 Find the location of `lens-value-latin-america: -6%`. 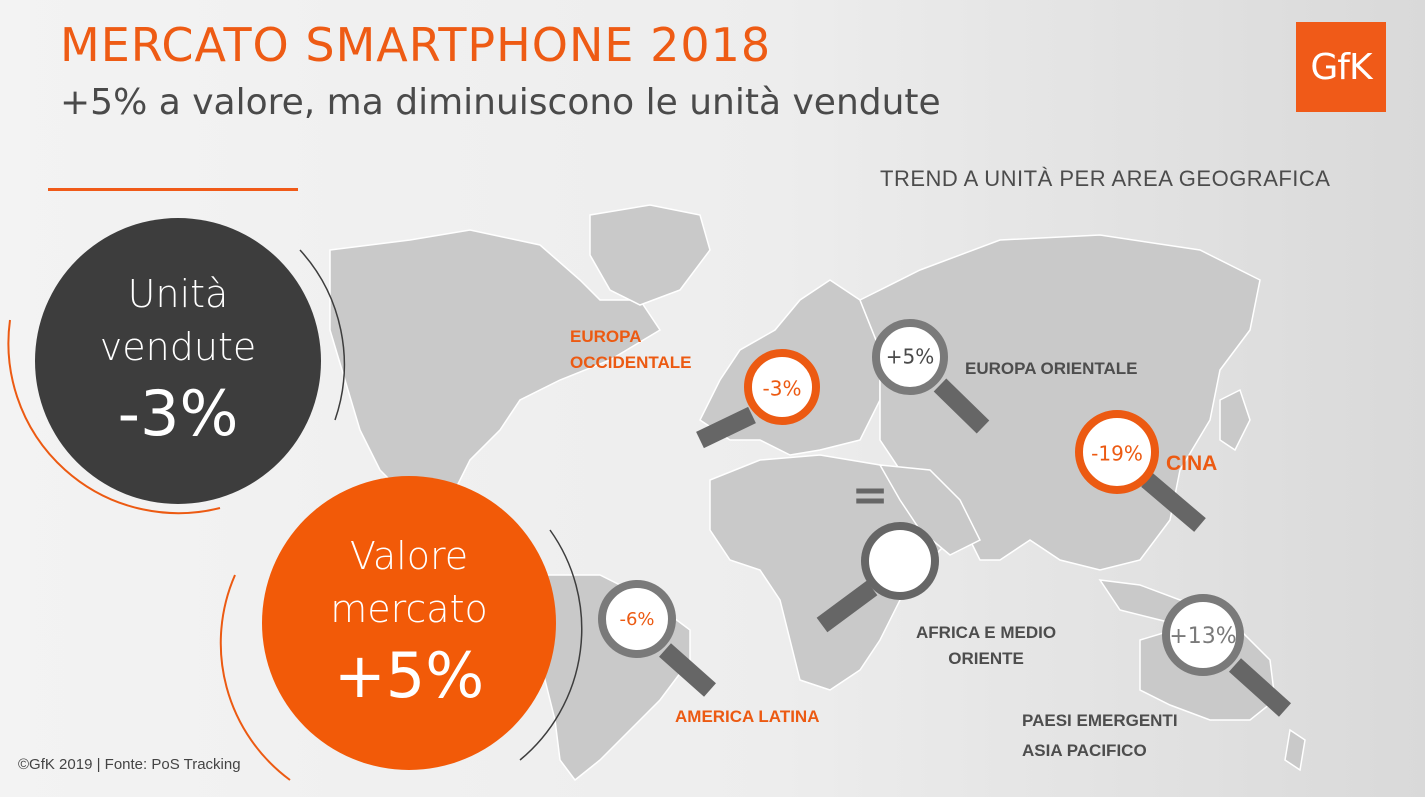

lens-value-latin-america: -6% is located at coordinates (636, 619).